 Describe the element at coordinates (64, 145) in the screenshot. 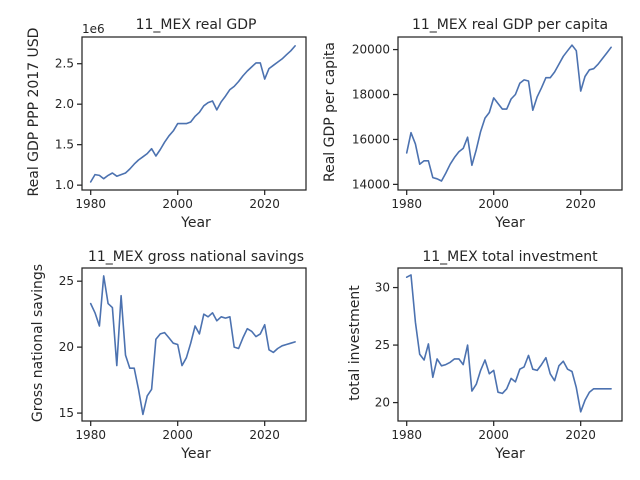

I see `y-tick-label: 1.5` at that location.